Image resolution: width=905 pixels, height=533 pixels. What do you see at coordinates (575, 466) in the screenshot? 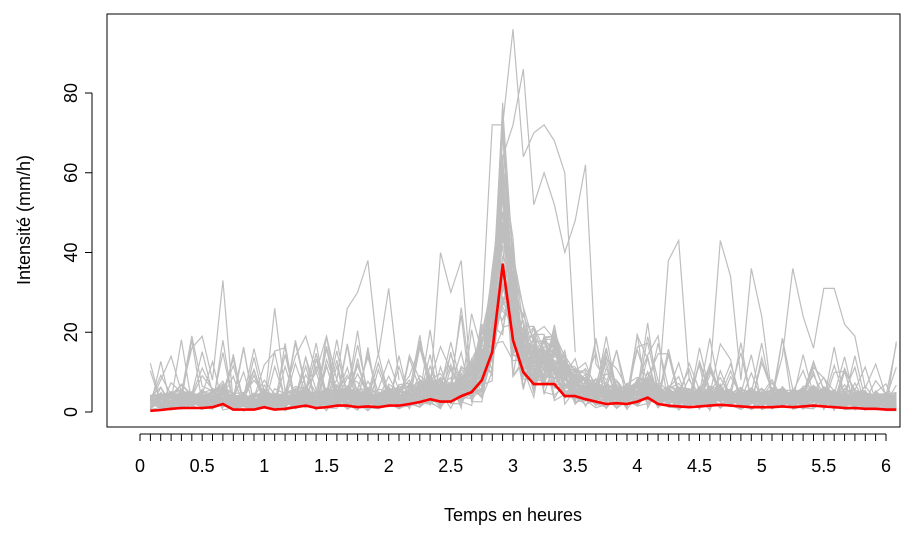
I see `x-tick-label: 3.5` at bounding box center [575, 466].